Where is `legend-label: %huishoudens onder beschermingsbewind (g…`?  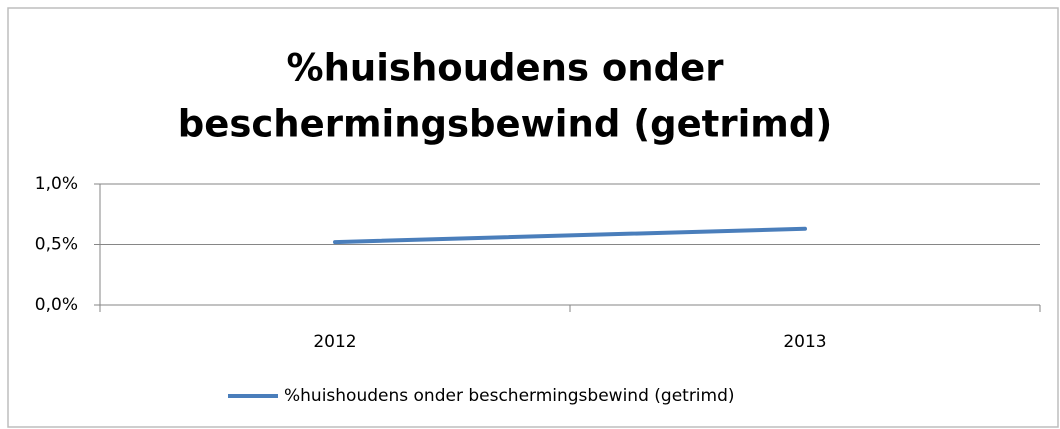
legend-label: %huishoudens onder beschermingsbewind (g… is located at coordinates (509, 396).